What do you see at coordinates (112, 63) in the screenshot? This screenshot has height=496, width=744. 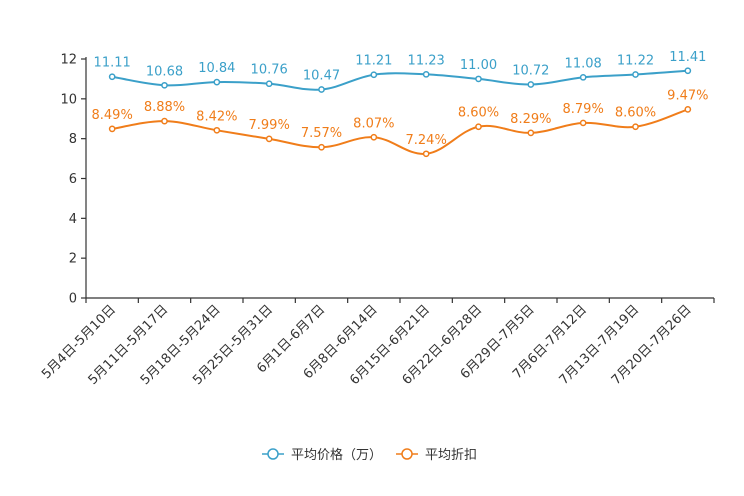 I see `data-label: 11.11` at bounding box center [112, 63].